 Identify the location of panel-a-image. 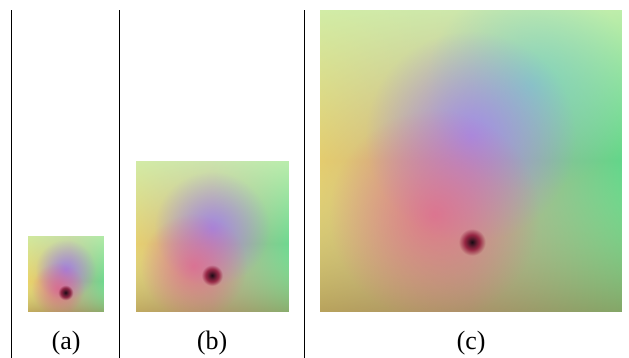
(66, 274).